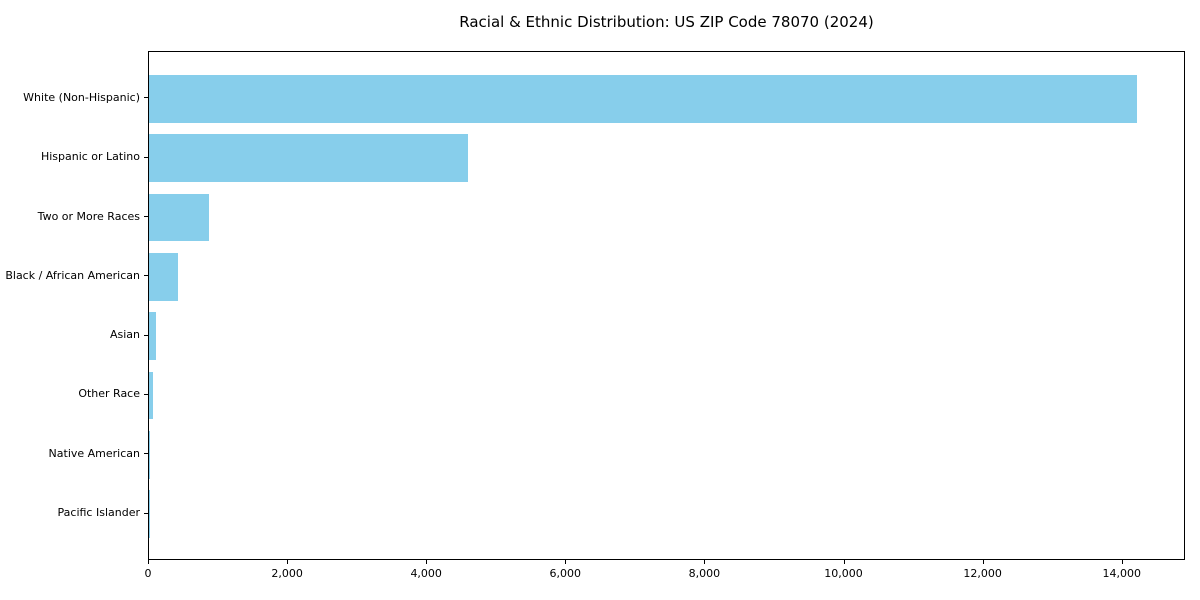 Image resolution: width=1200 pixels, height=600 pixels. What do you see at coordinates (90, 157) in the screenshot?
I see `y-axis-label-hispanic-or-latino: Hispanic or Latino` at bounding box center [90, 157].